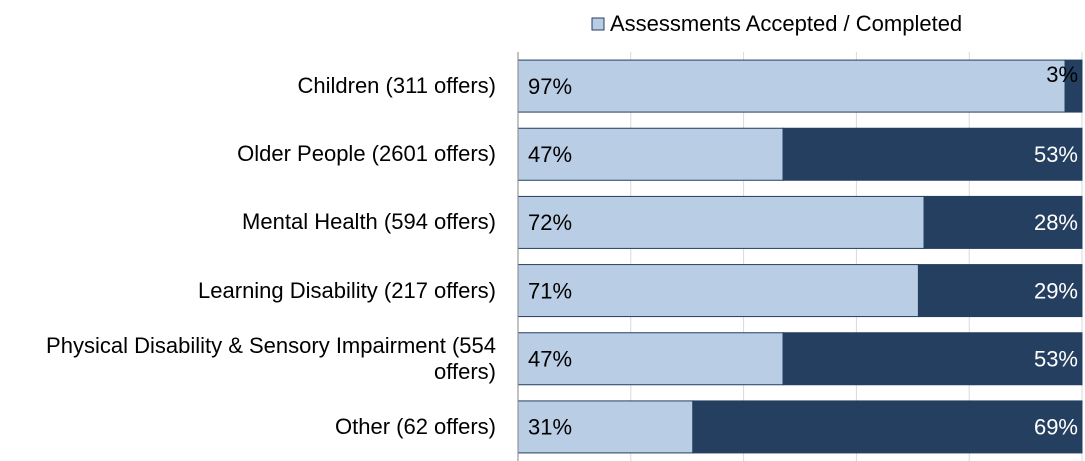  Describe the element at coordinates (598, 24) in the screenshot. I see `legend-swatch` at that location.